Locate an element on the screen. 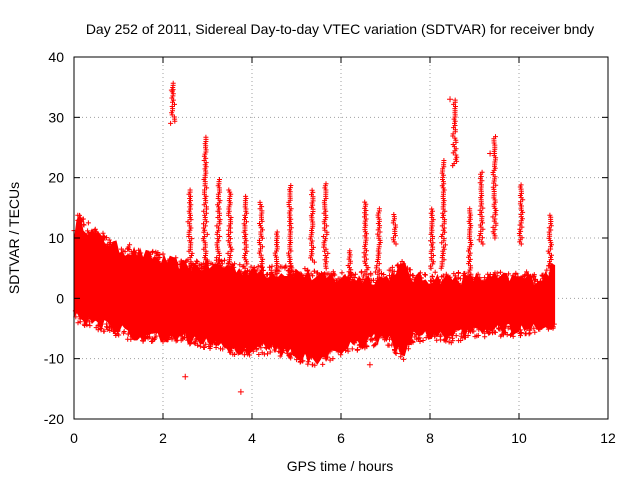  x-axis-label: GPS time / hours is located at coordinates (340, 466).